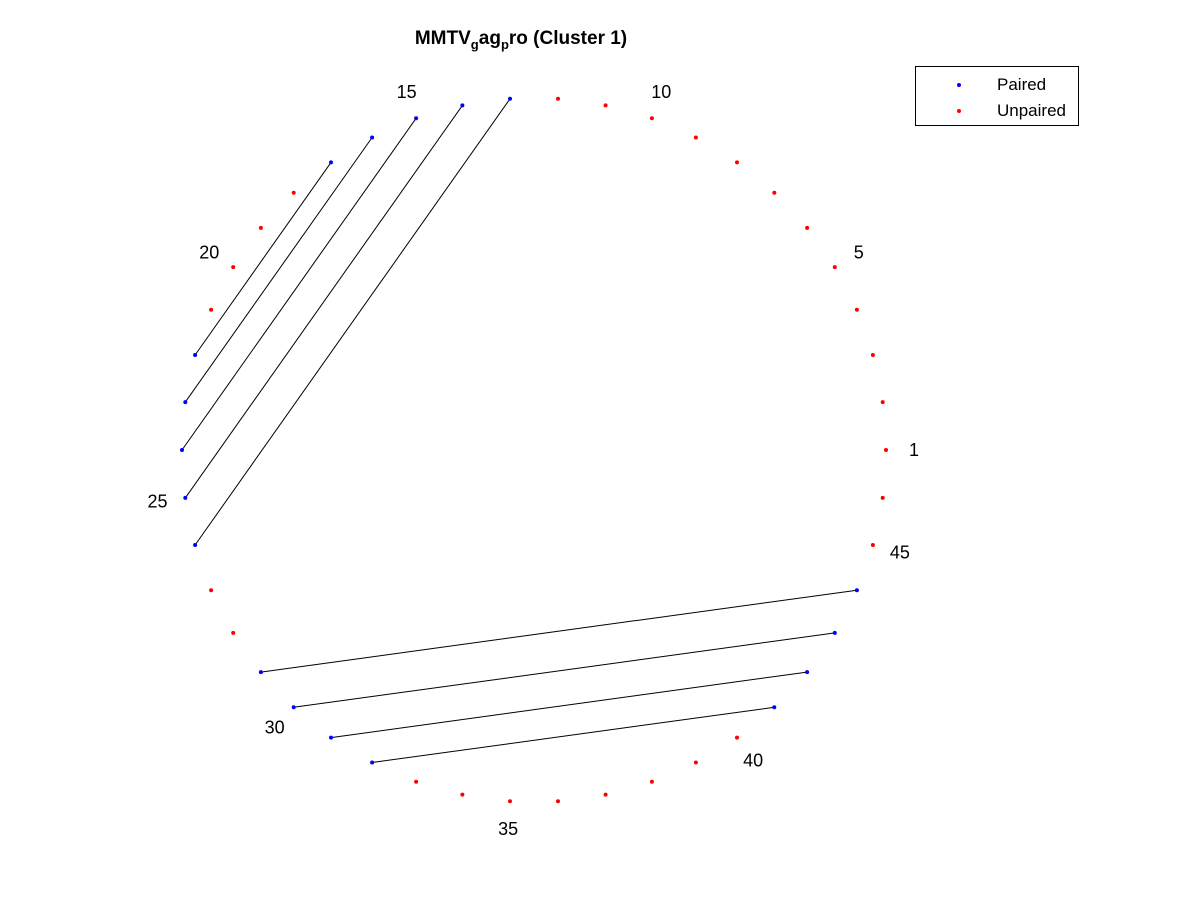 The width and height of the screenshot is (1200, 900). I want to click on legend-entry-paired: Paired, so click(998, 85).